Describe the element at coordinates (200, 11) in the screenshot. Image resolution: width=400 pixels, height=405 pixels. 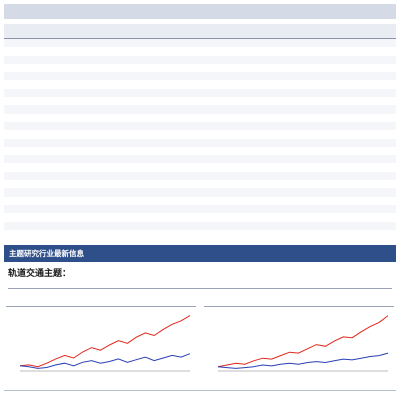
I see `table-caption-bar` at that location.